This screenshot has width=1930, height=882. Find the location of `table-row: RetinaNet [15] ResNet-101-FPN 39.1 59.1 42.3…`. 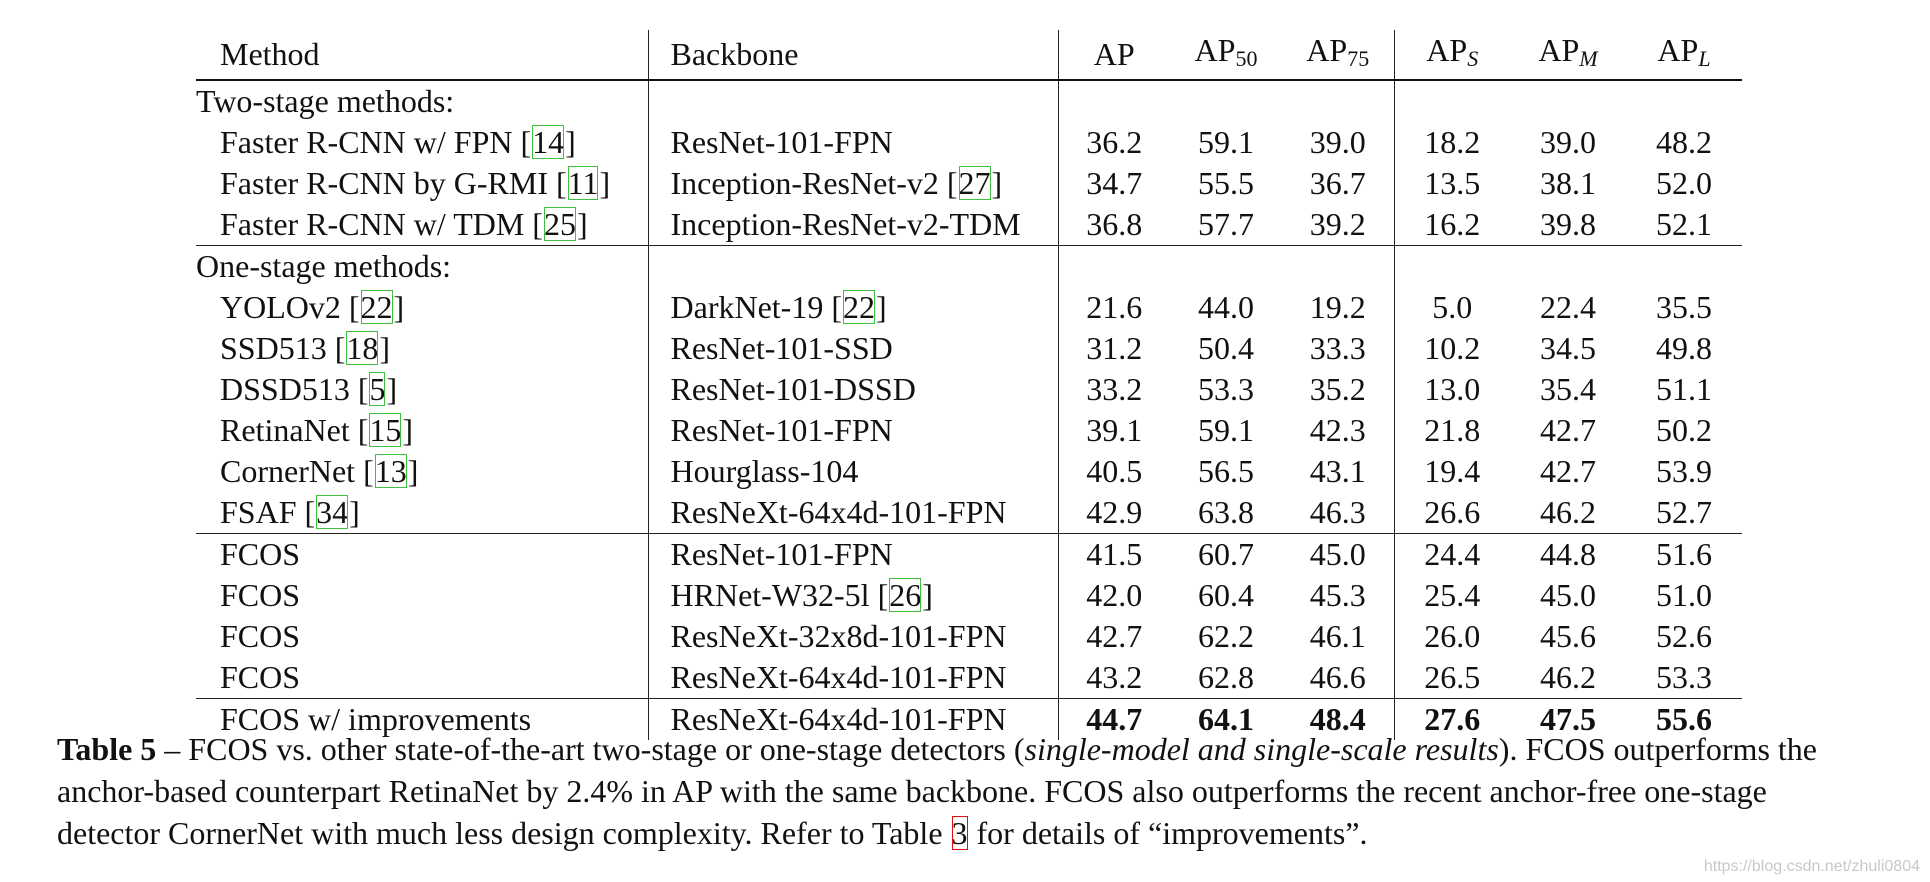

table-row: RetinaNet [15] ResNet-101-FPN 39.1 59.1 42.3… is located at coordinates (969, 430).